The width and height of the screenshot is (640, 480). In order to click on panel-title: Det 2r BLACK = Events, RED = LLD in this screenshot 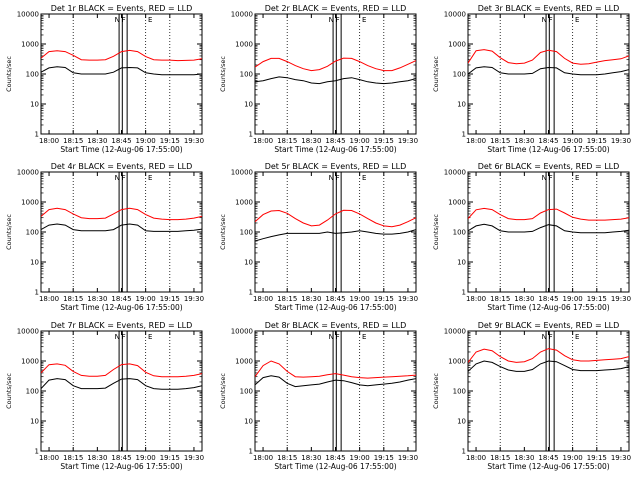, I will do `click(336, 8)`.